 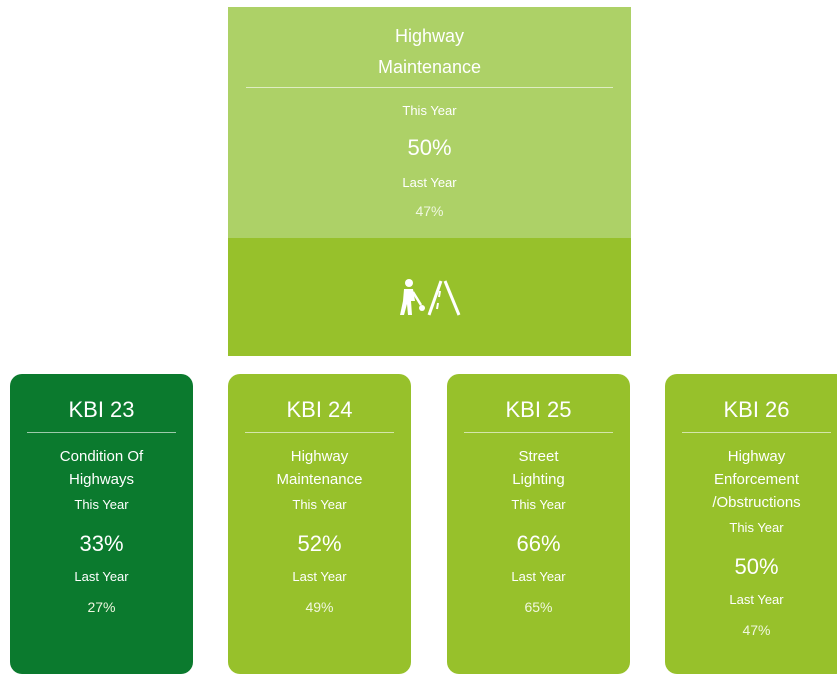 I want to click on header-card-icon-area, so click(x=429, y=297).